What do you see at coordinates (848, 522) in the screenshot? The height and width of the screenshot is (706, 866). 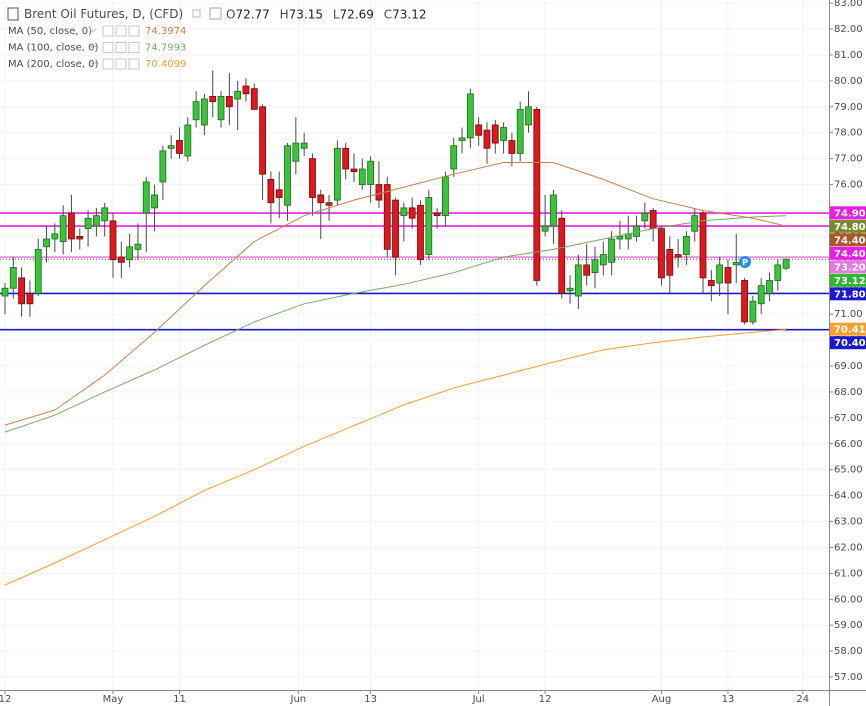 I see `y-tick-label: 63.00` at bounding box center [848, 522].